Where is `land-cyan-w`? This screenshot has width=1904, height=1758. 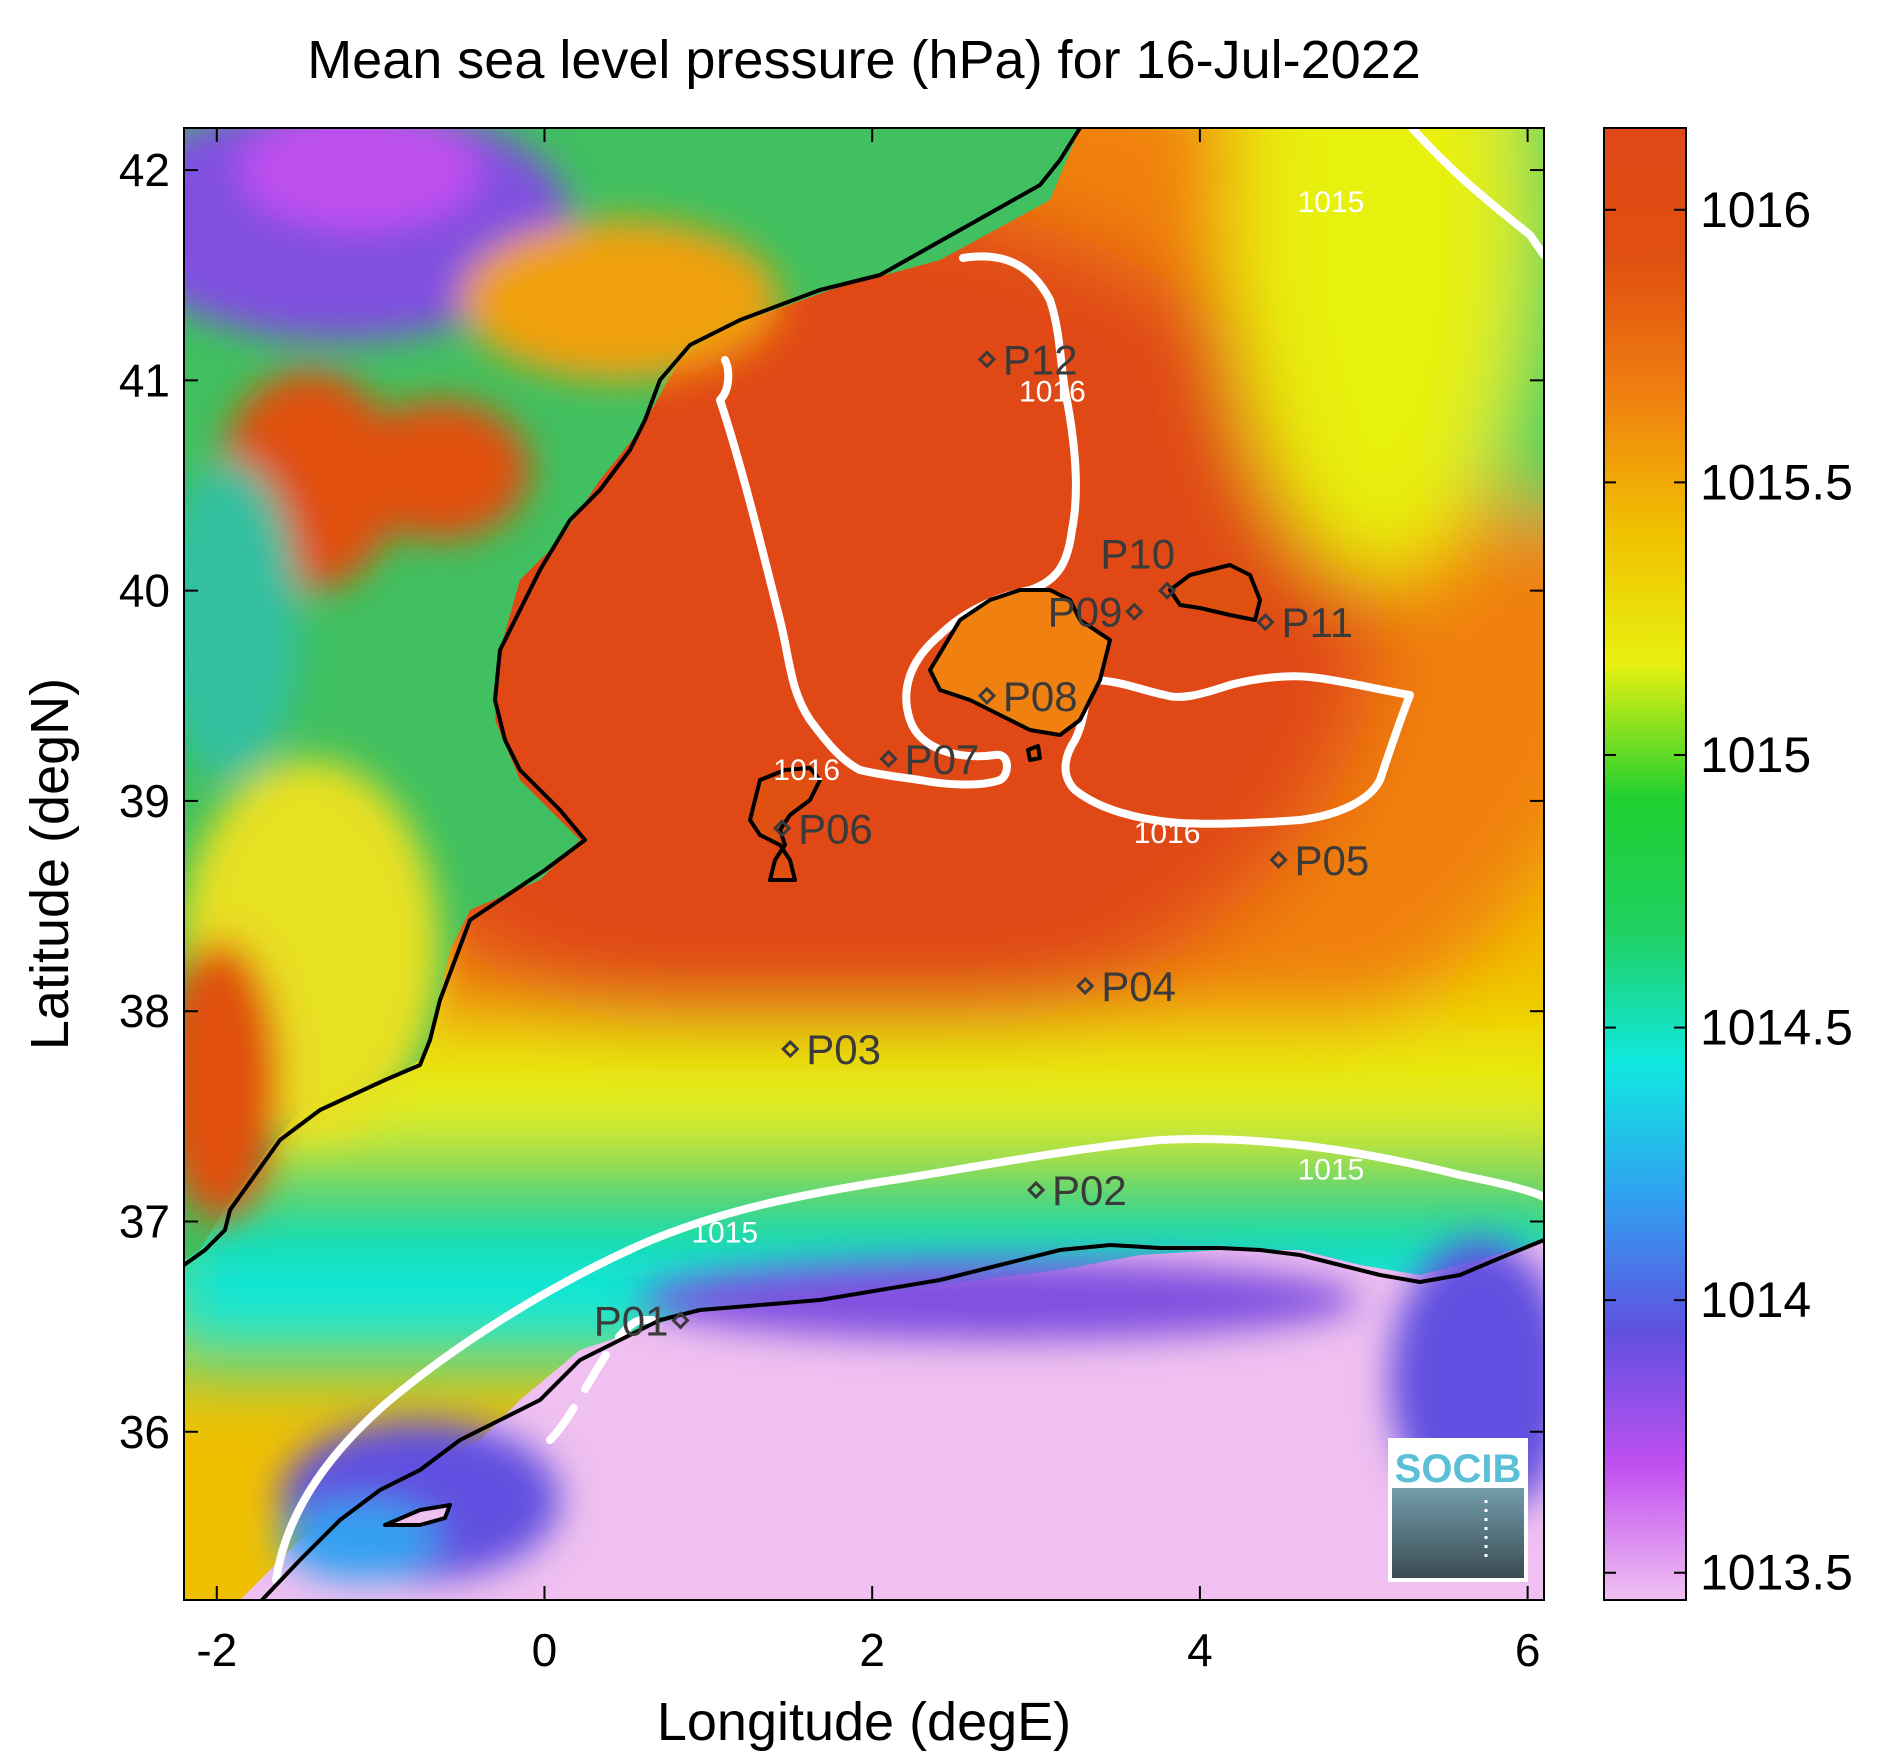
land-cyan-w is located at coordinates (242, 620).